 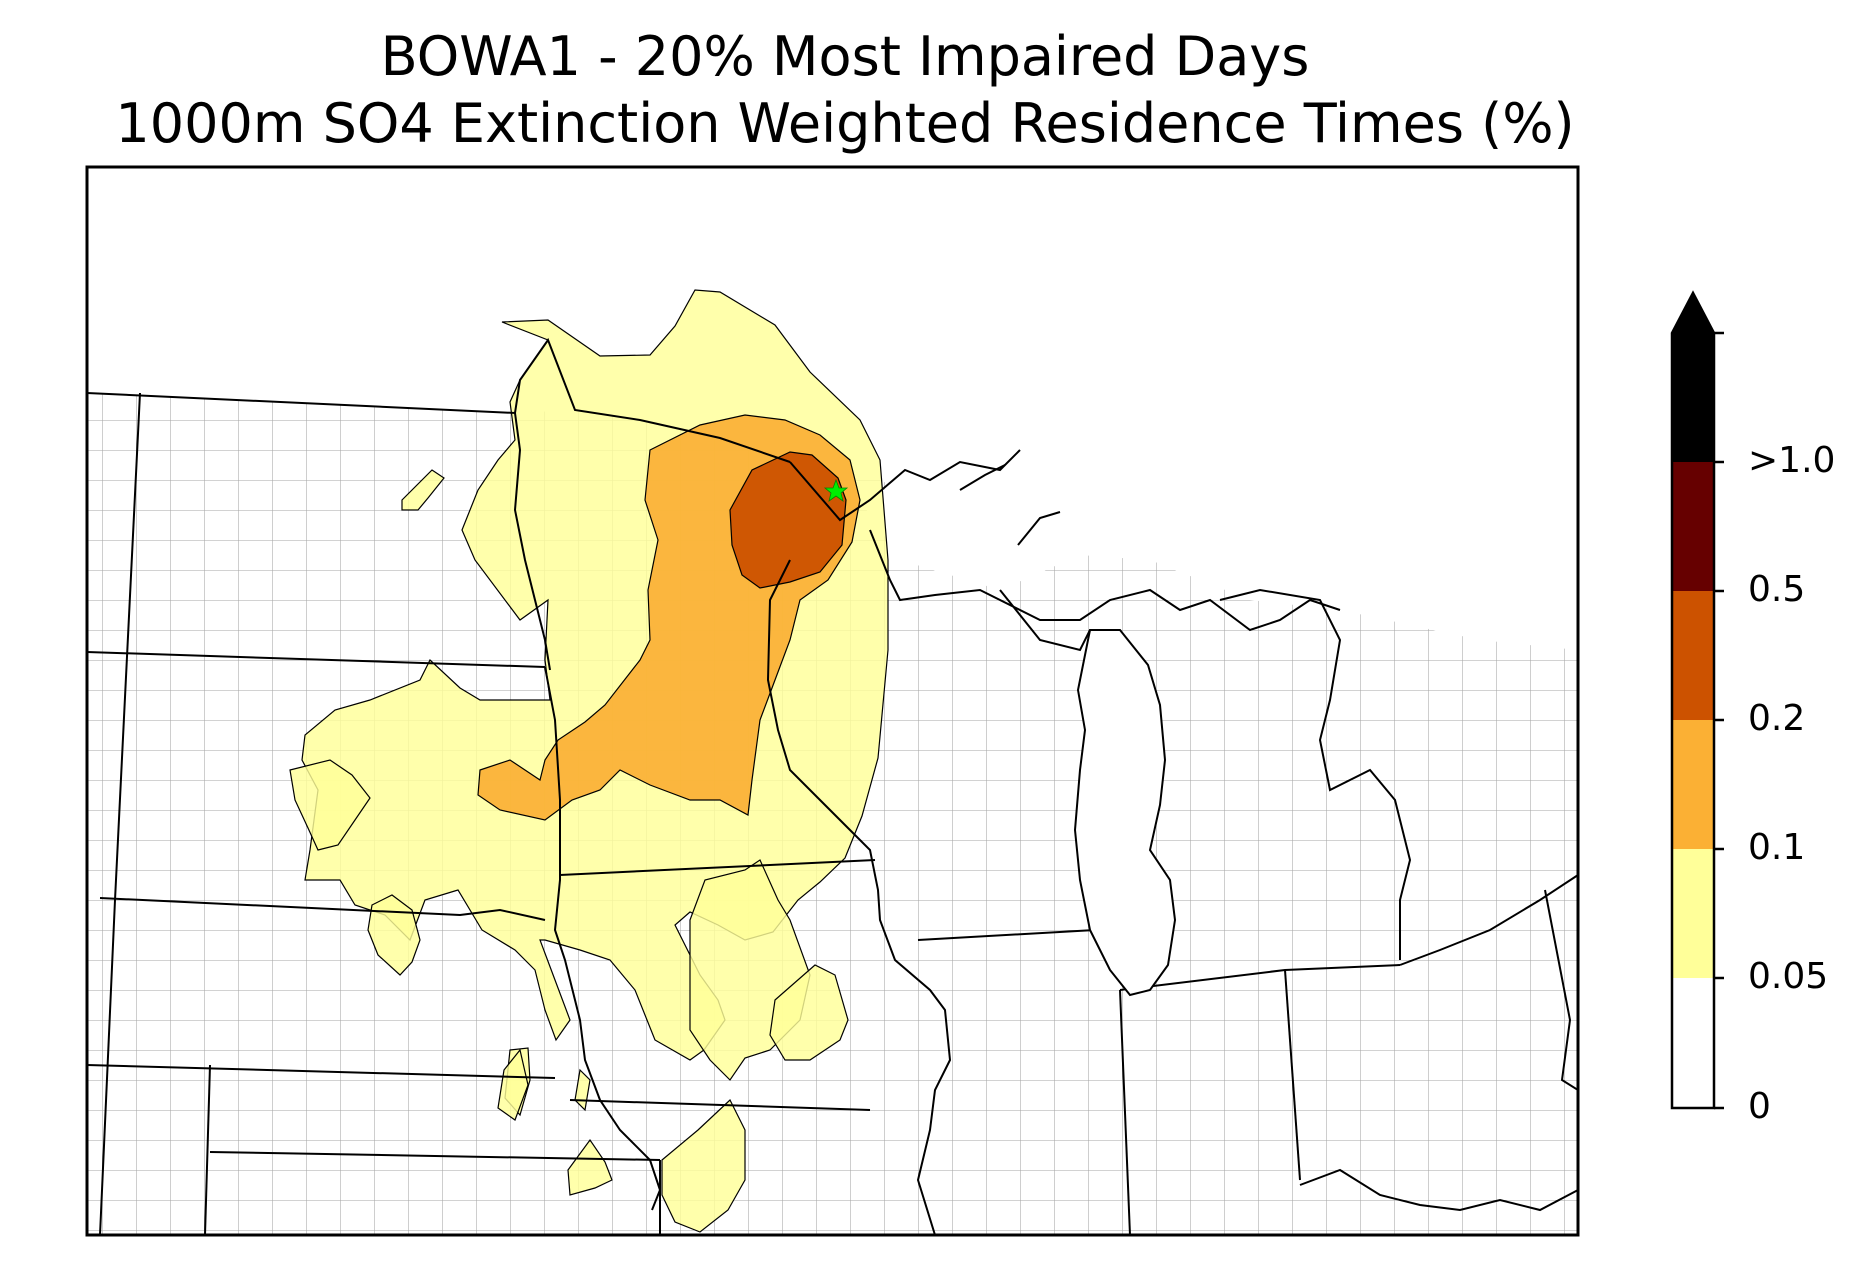 I want to click on contour-0.05-patch-s4, so click(x=703, y=1166).